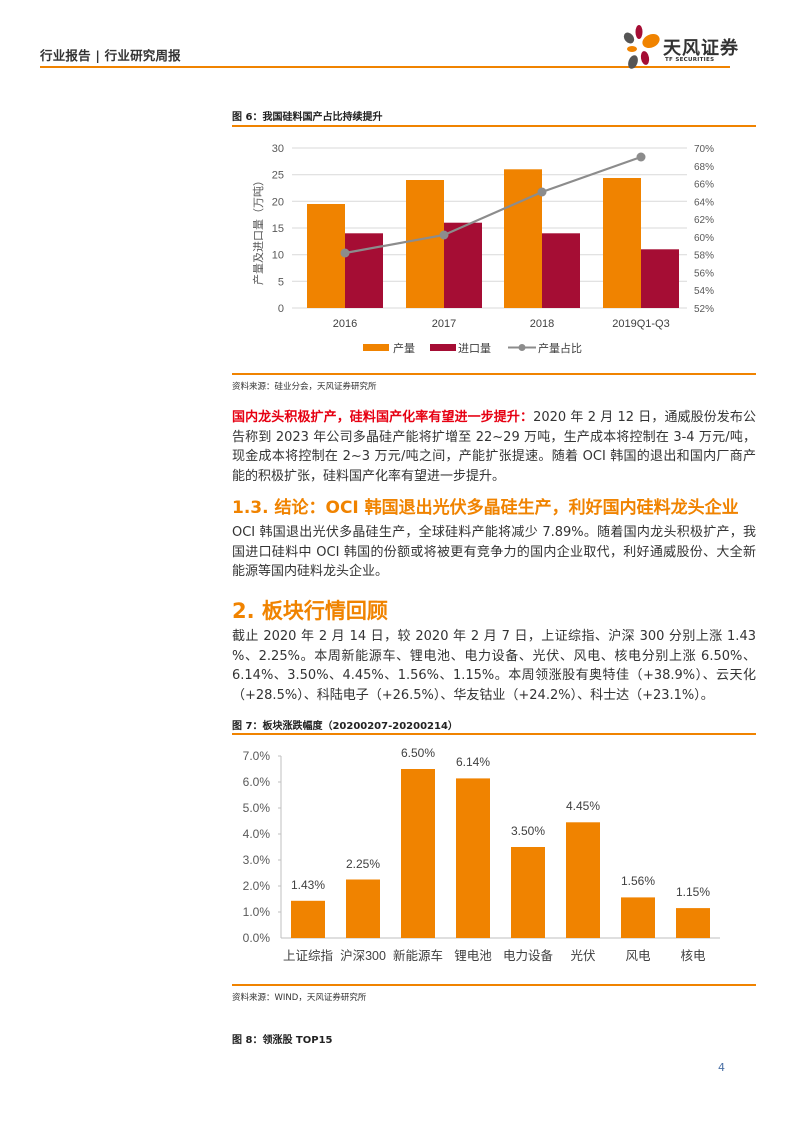 The image size is (793, 1122). Describe the element at coordinates (444, 324) in the screenshot. I see `svg-text: 2017` at that location.